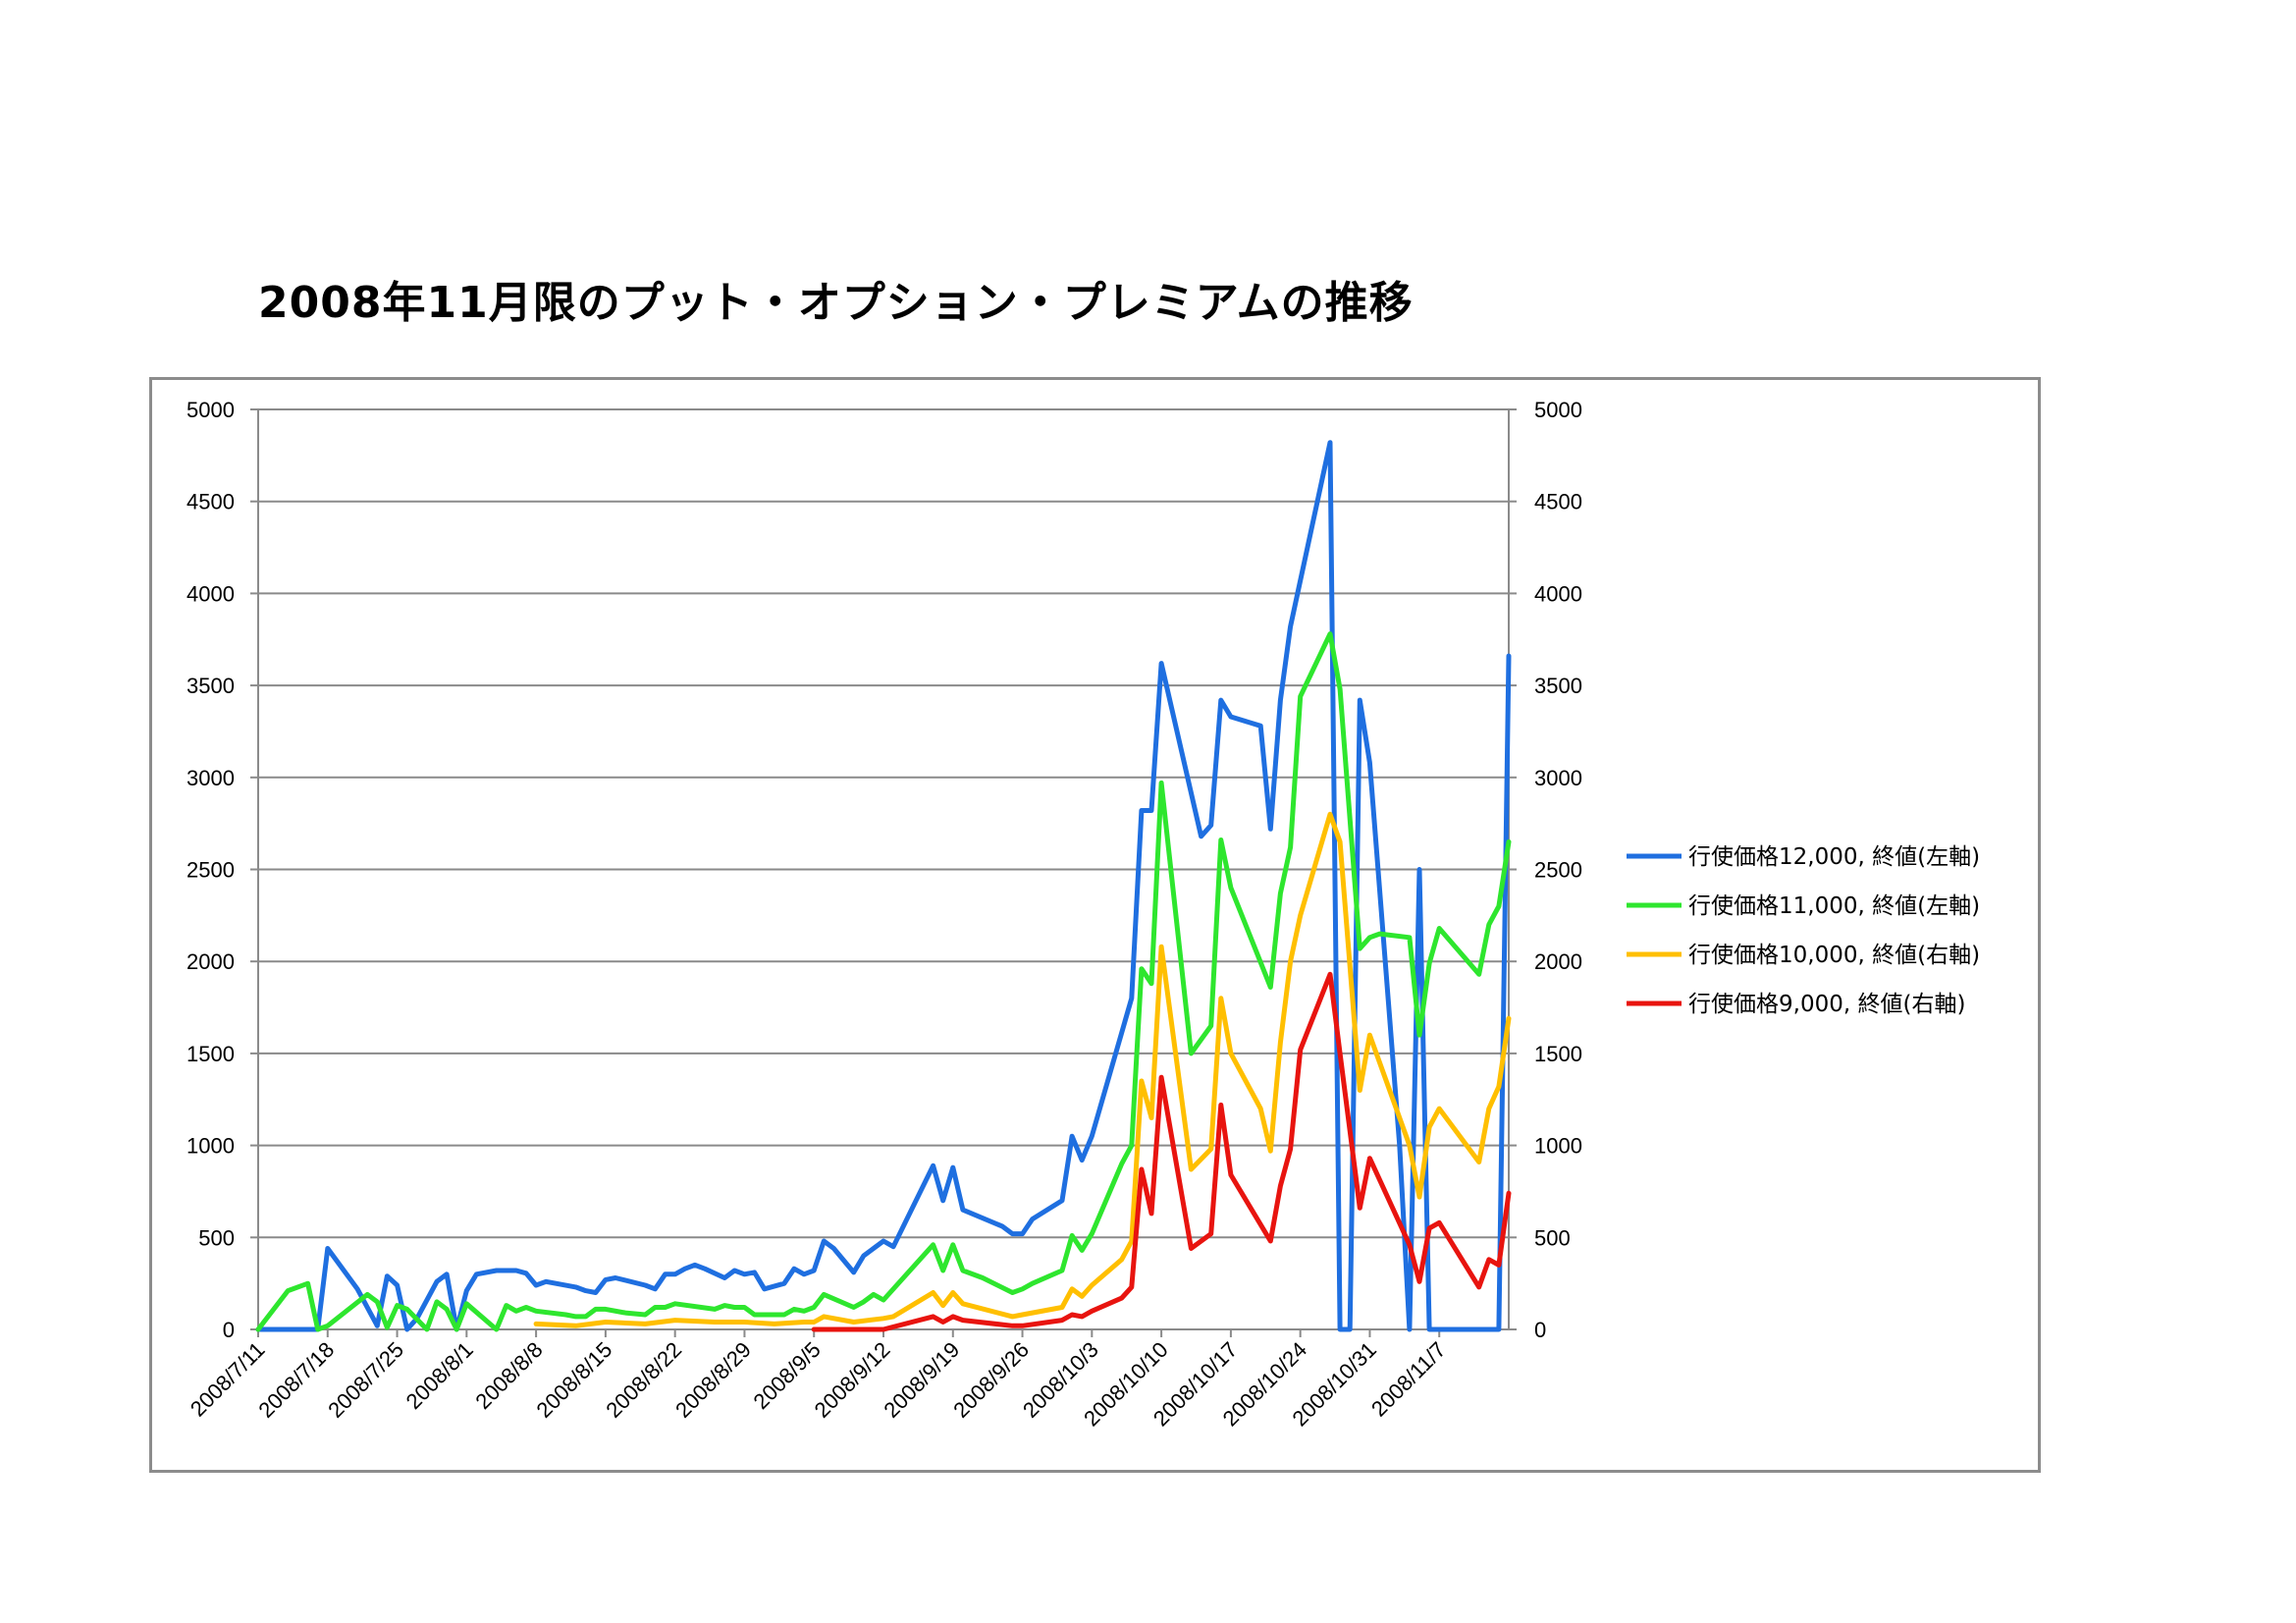 The image size is (2296, 1623). Describe the element at coordinates (1558, 778) in the screenshot. I see `right-y-tick-label: 3000` at that location.